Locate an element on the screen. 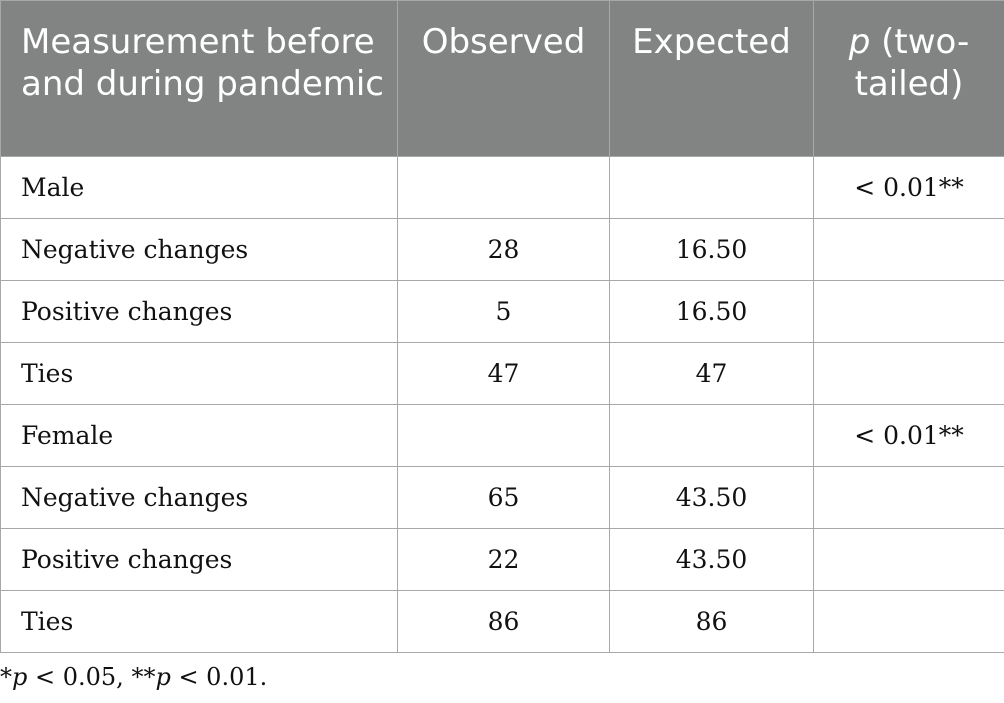  table-row: Ties 47 47 is located at coordinates (502, 373).